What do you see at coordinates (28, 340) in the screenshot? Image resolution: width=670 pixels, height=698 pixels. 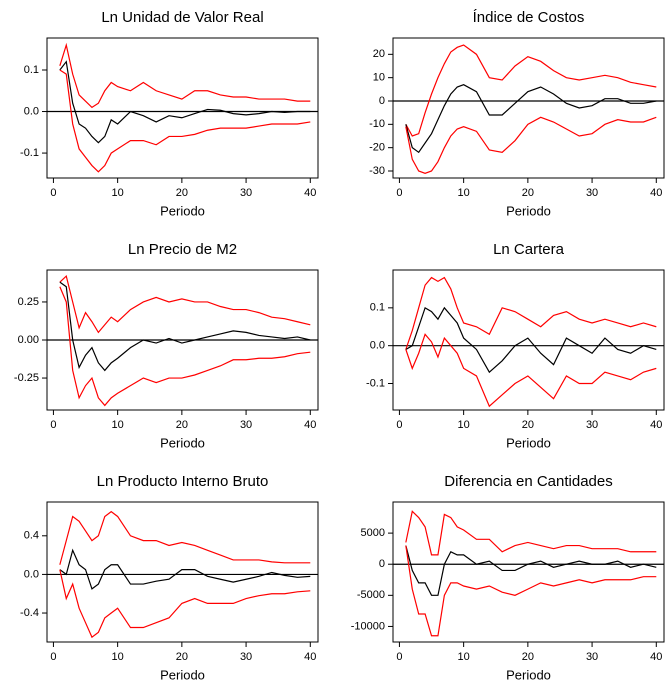 I see `y-tick-label: 0.00` at bounding box center [28, 340].